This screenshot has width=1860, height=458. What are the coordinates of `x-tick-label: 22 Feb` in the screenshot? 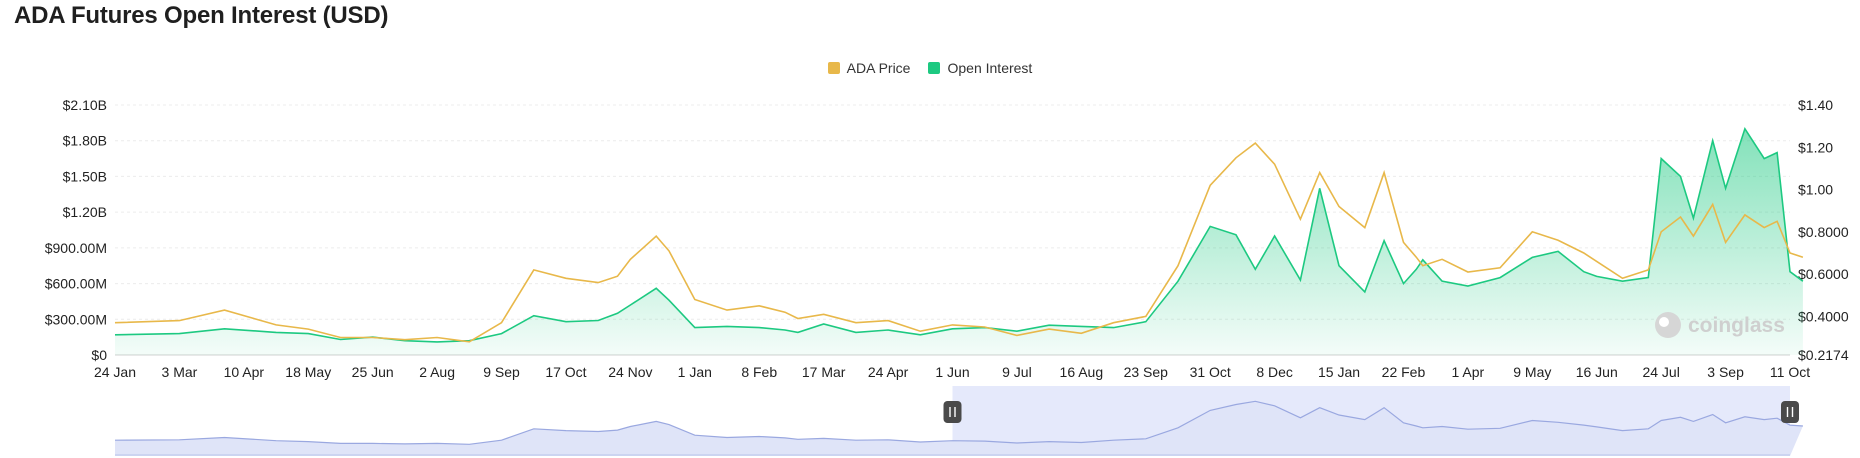 It's located at (1404, 372).